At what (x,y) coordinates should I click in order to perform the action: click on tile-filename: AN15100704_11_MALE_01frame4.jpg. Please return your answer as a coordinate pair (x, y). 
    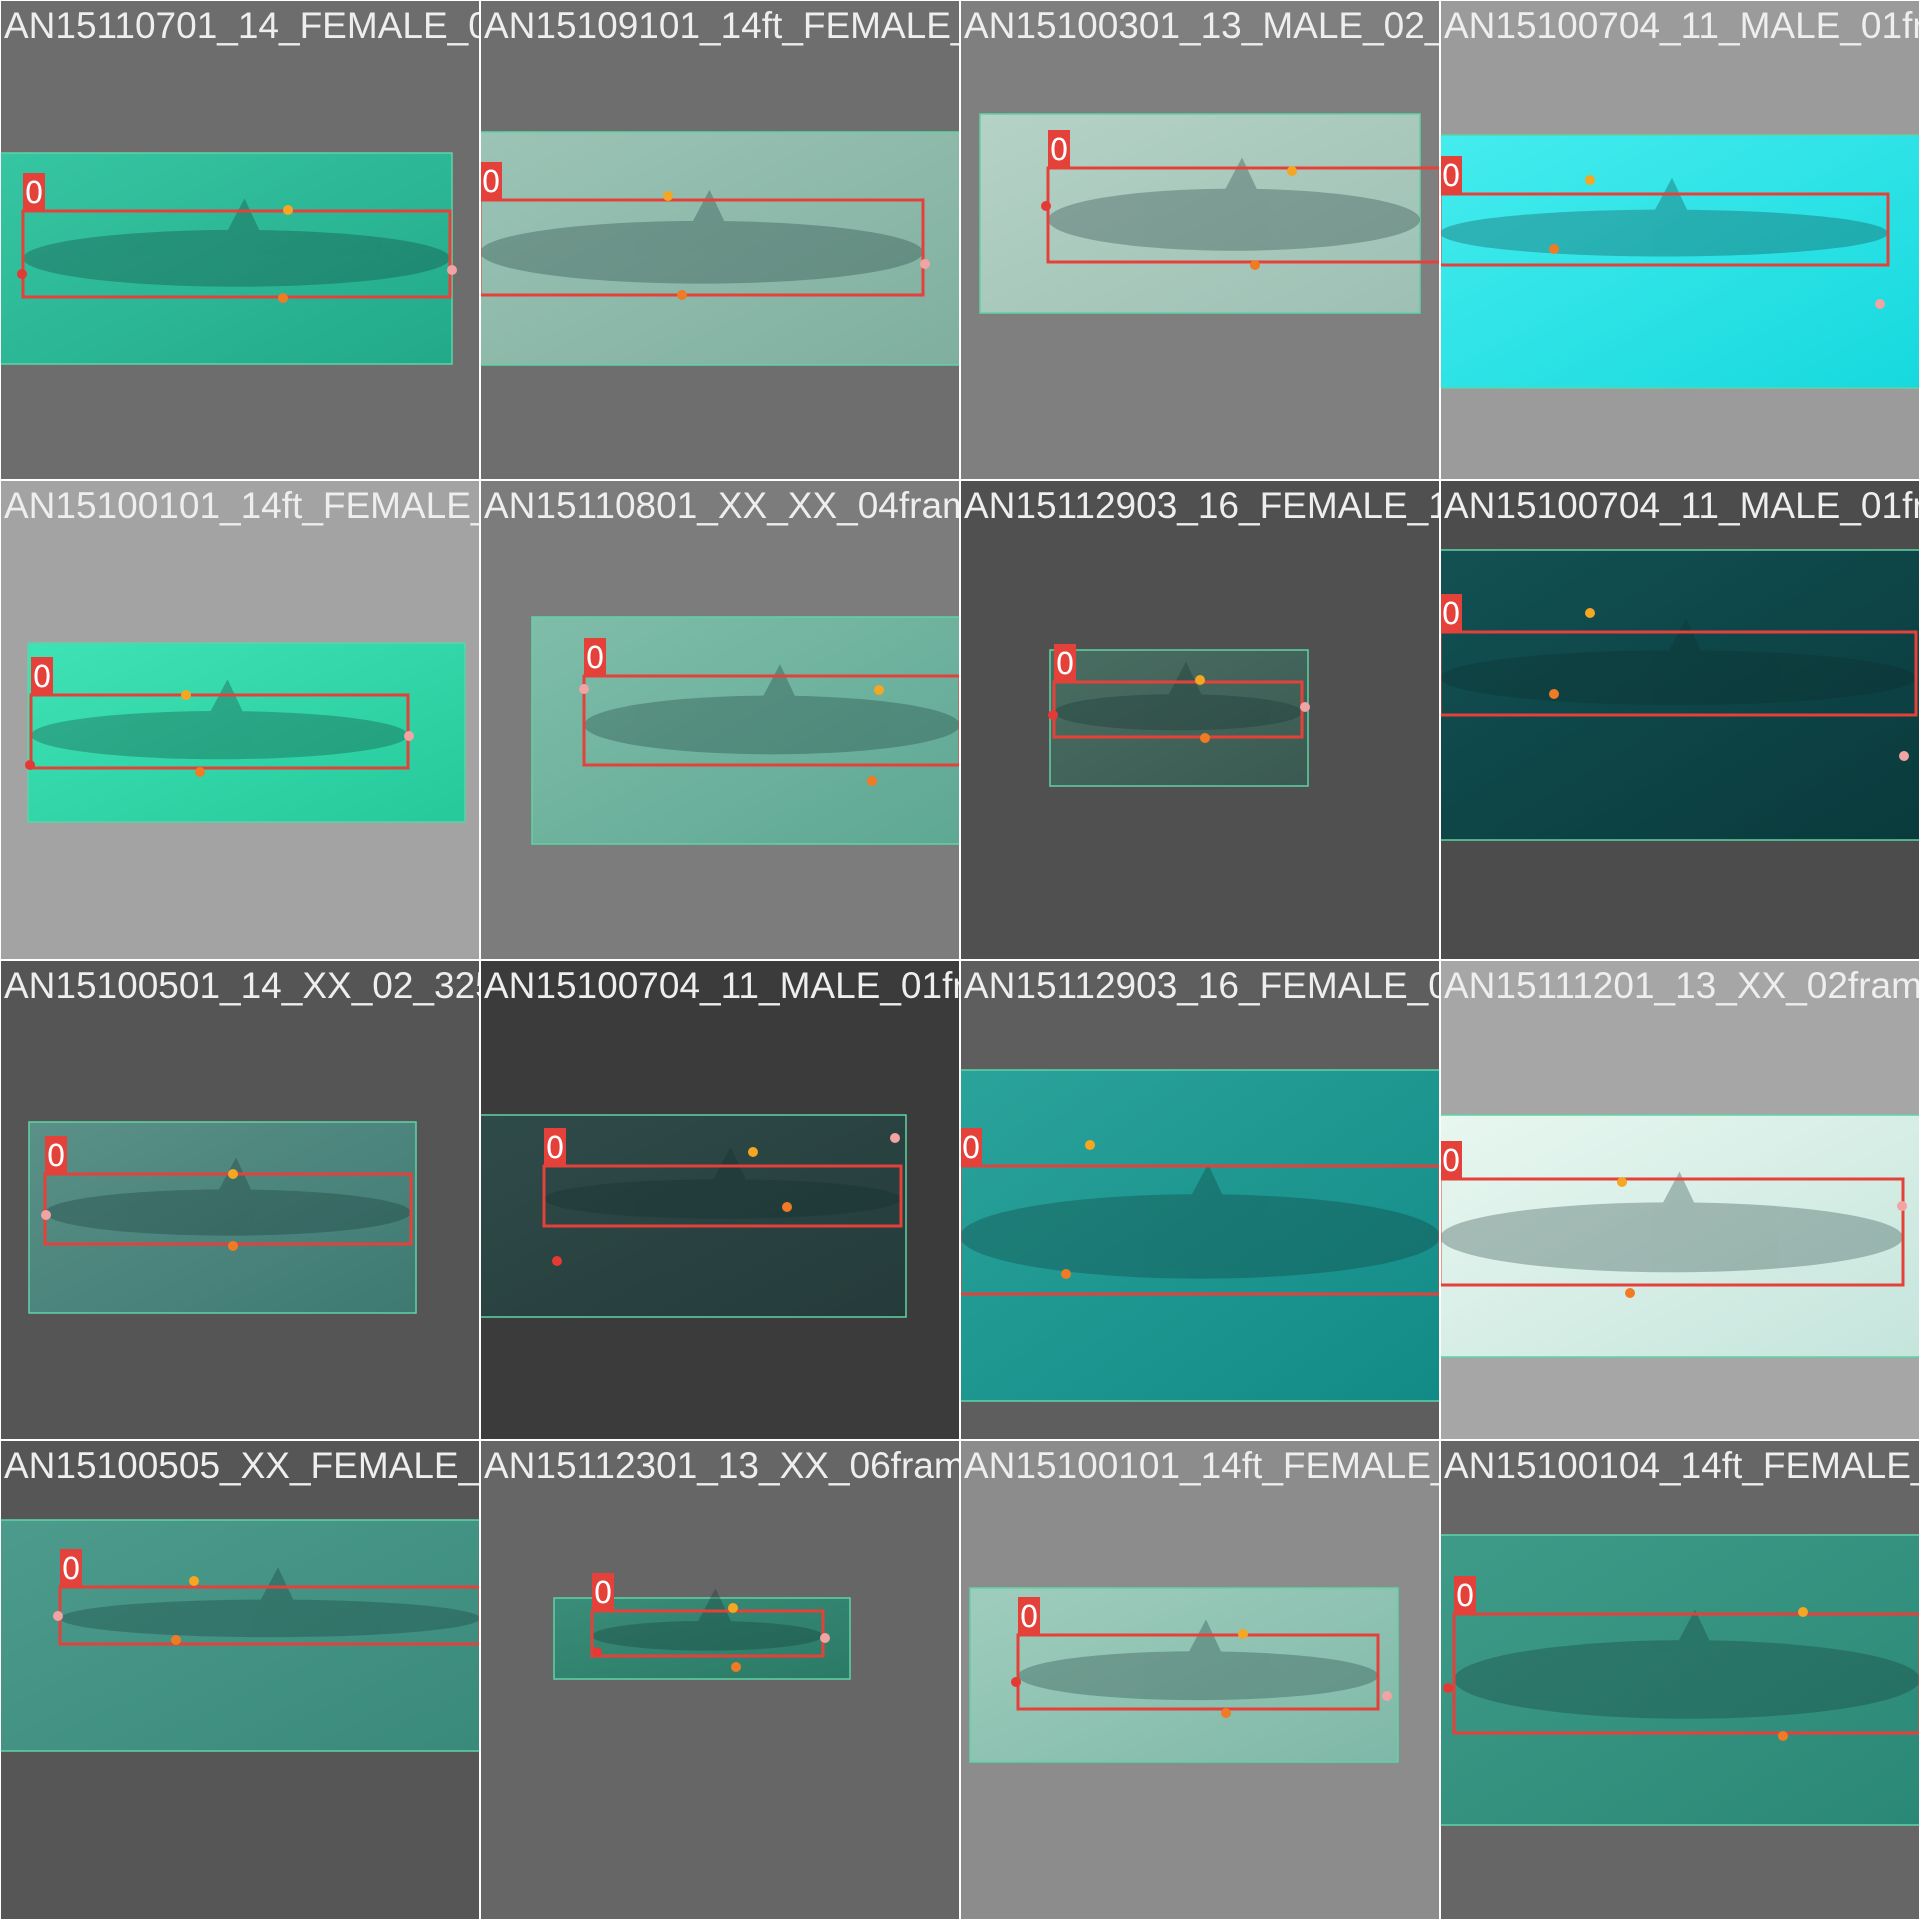
    Looking at the image, I should click on (1682, 505).